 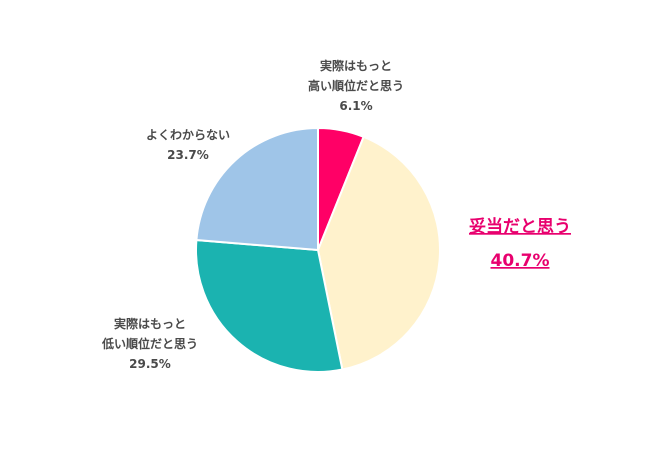 I want to click on slice-category-label: よくわからない, so click(x=188, y=135).